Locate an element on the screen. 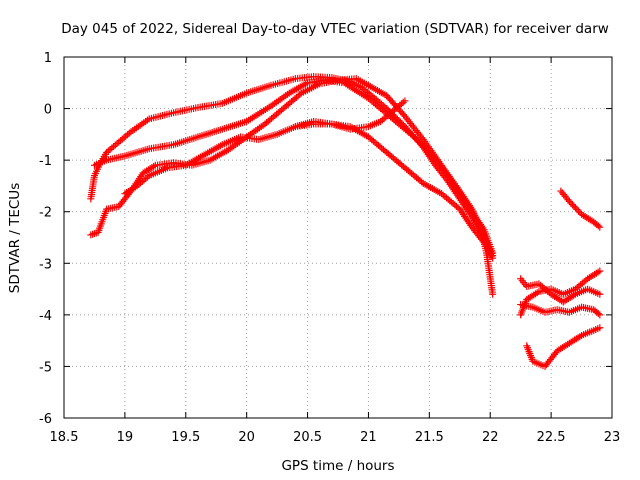 The height and width of the screenshot is (480, 640). series-track-e is located at coordinates (350, 115).